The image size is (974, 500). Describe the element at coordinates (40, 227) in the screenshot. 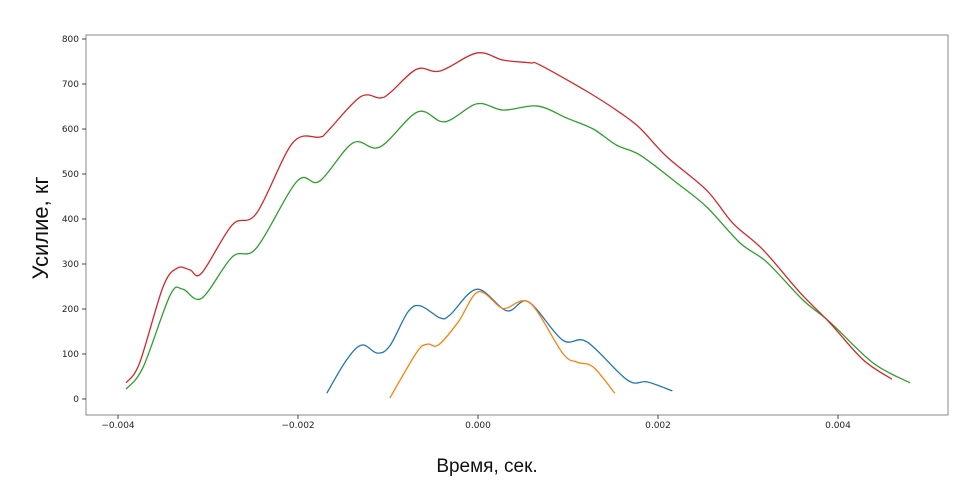

I see `y-axis-label: Усилие, кг` at that location.